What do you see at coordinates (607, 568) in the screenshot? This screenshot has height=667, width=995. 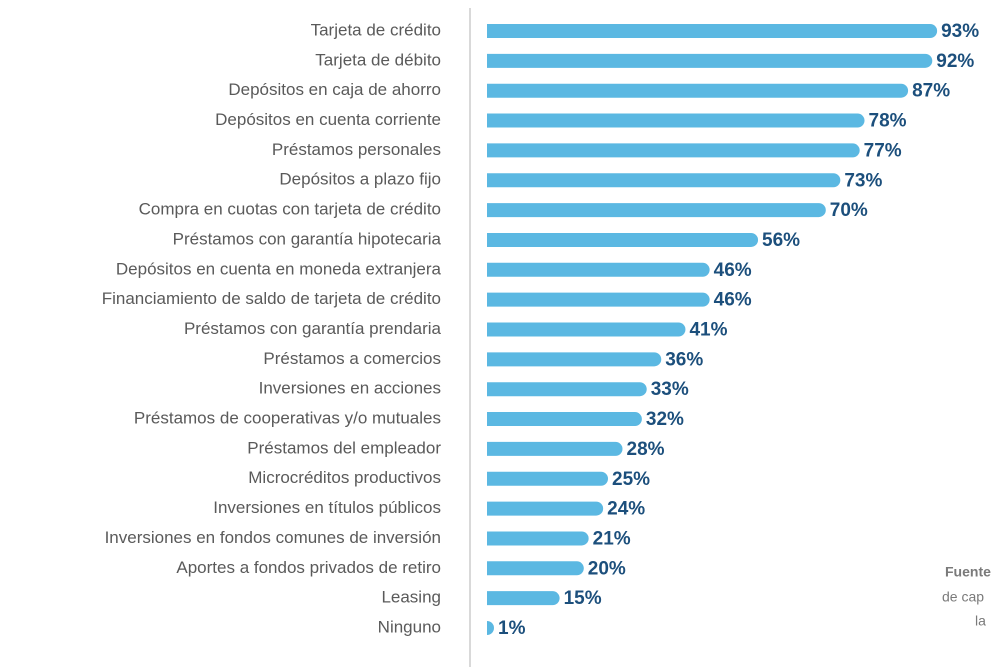 I see `value-label: 20%` at bounding box center [607, 568].